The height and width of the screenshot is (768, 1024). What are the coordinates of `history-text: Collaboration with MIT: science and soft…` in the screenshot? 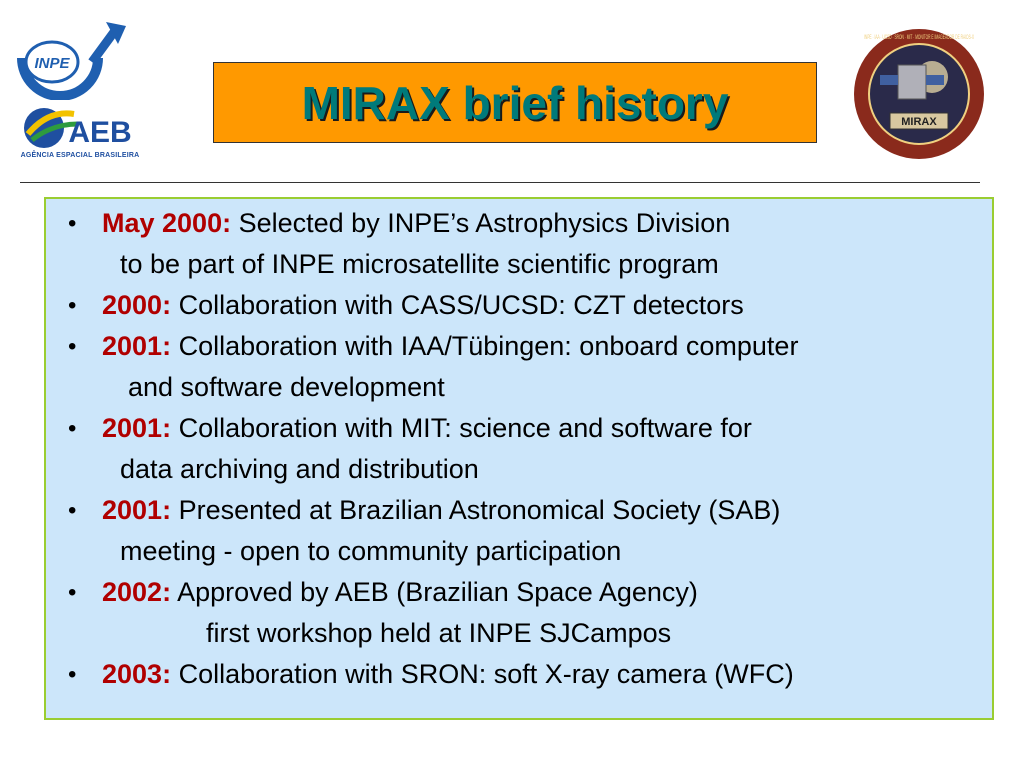 It's located at (465, 428).